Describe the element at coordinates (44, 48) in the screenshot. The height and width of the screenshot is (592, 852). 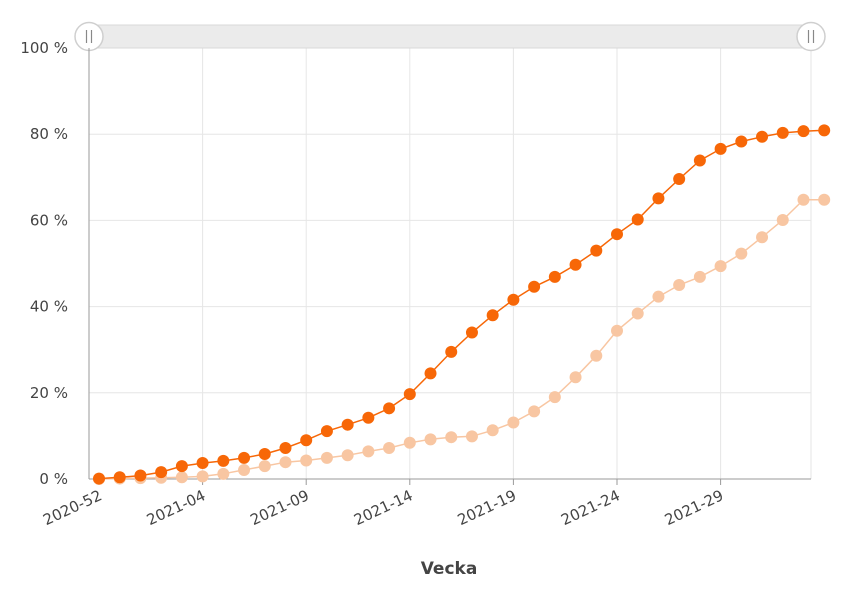
I see `y-tick-label: 100 %` at that location.